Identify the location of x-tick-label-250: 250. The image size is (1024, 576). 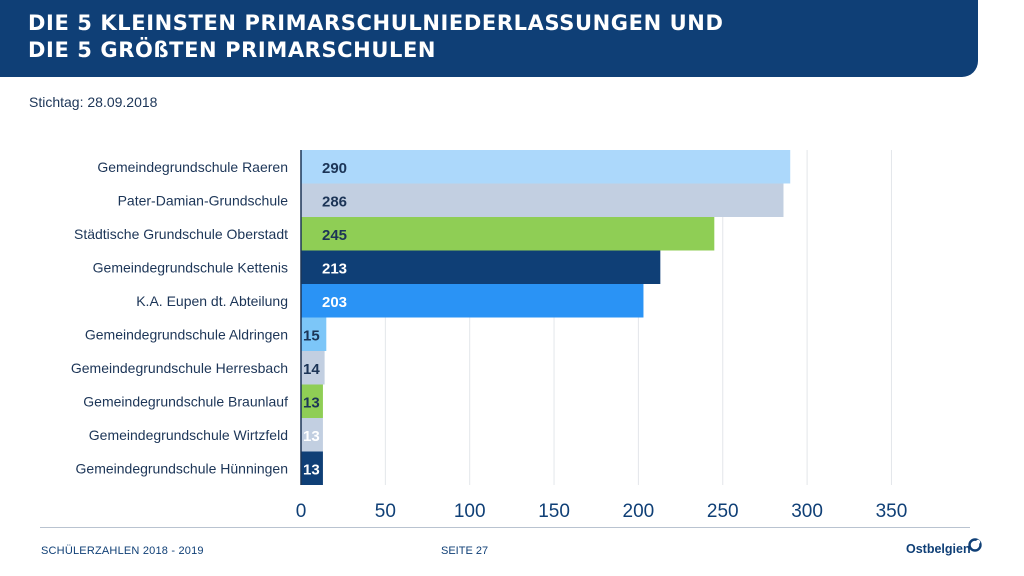
(723, 511).